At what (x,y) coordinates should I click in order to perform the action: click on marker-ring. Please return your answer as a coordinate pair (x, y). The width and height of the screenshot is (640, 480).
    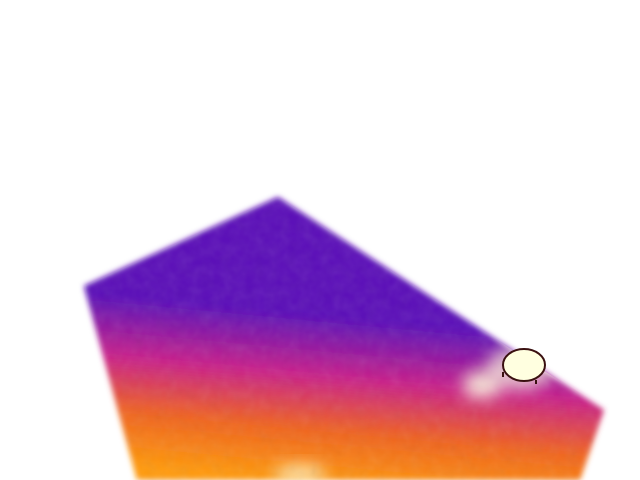
    Looking at the image, I should click on (524, 365).